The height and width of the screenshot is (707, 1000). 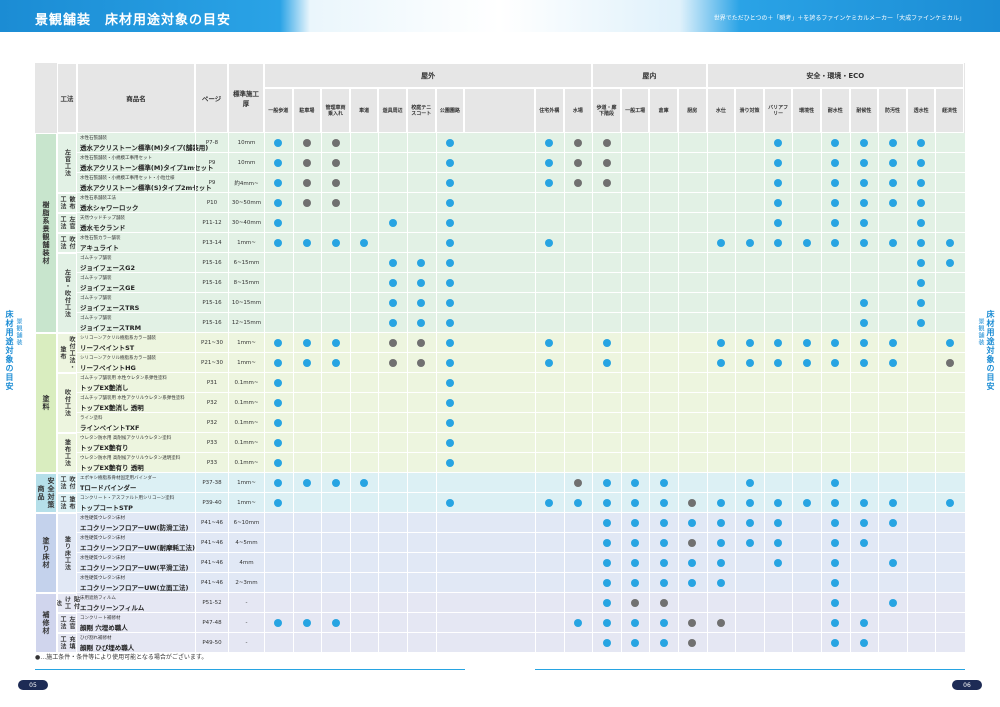 What do you see at coordinates (136, 98) in the screenshot?
I see `column-header: 商品名` at bounding box center [136, 98].